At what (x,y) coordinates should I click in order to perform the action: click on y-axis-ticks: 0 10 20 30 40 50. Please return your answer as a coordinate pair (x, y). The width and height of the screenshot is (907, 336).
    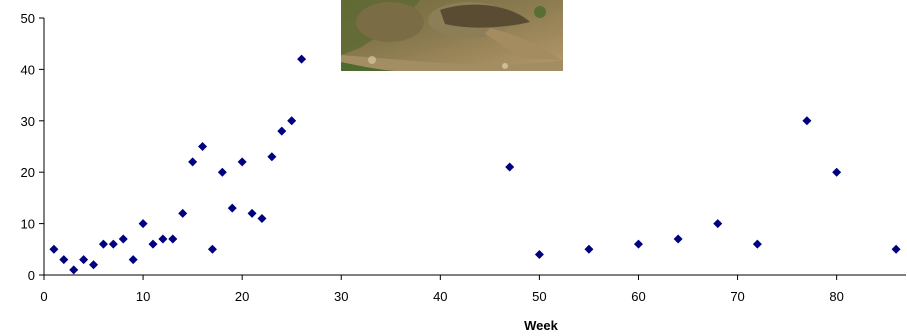
    Looking at the image, I should click on (32, 147).